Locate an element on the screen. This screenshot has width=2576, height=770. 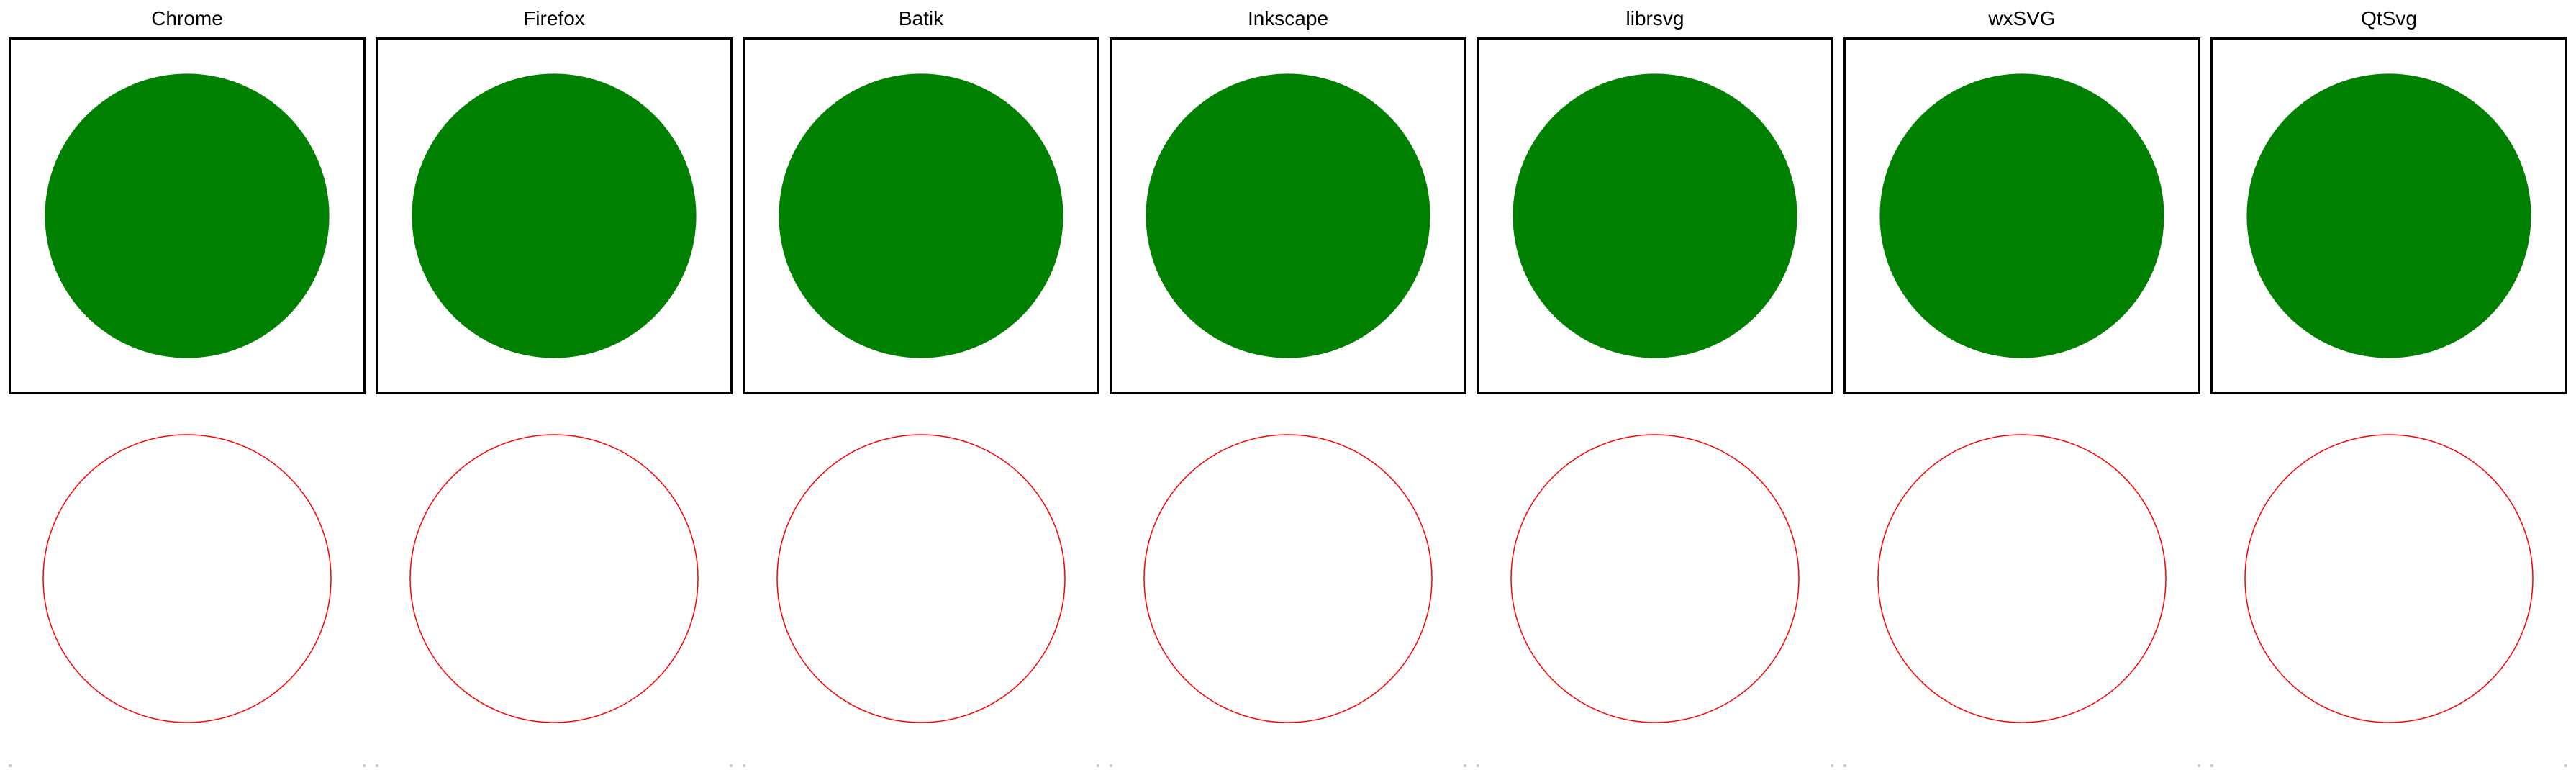
renderer-column-qtsvg: QtSvg is located at coordinates (2388, 385).